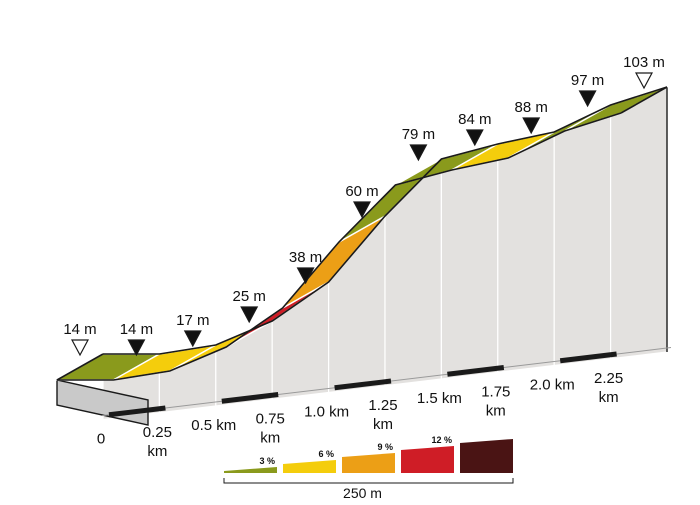  What do you see at coordinates (361, 191) in the screenshot?
I see `elevation-label: 60 m` at bounding box center [361, 191].